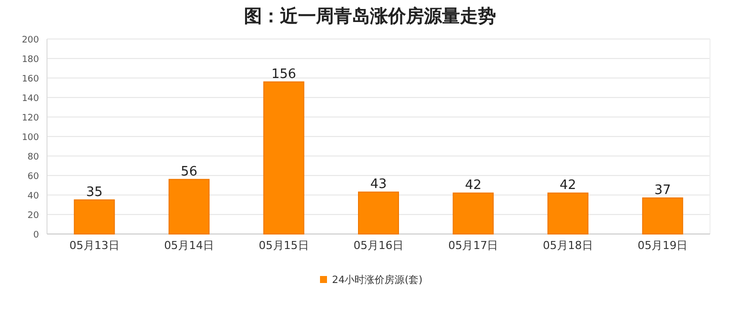 The image size is (740, 312). I want to click on y-tick-label: 60, so click(34, 177).